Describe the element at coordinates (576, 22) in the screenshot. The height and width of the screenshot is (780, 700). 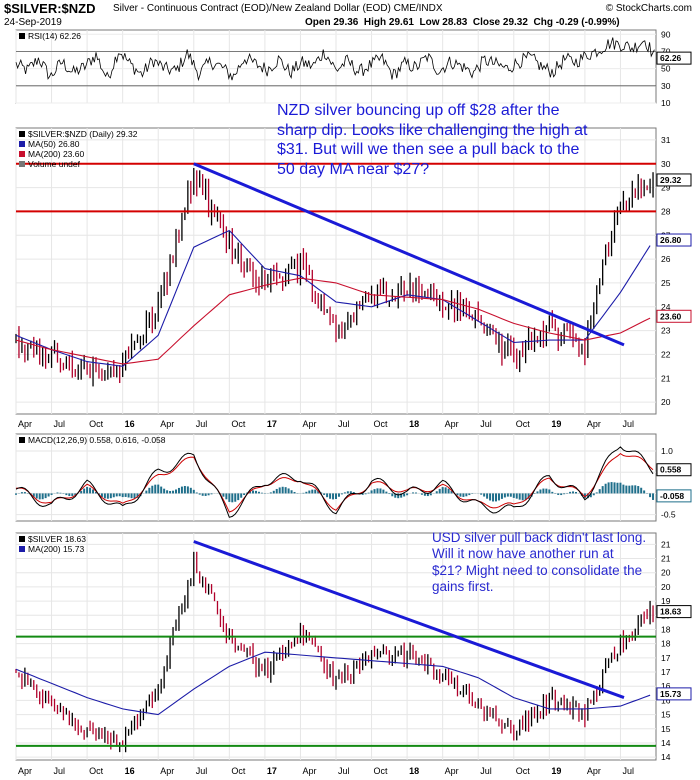
I see `change-value: Chg -0.29 (-0.99%)` at that location.